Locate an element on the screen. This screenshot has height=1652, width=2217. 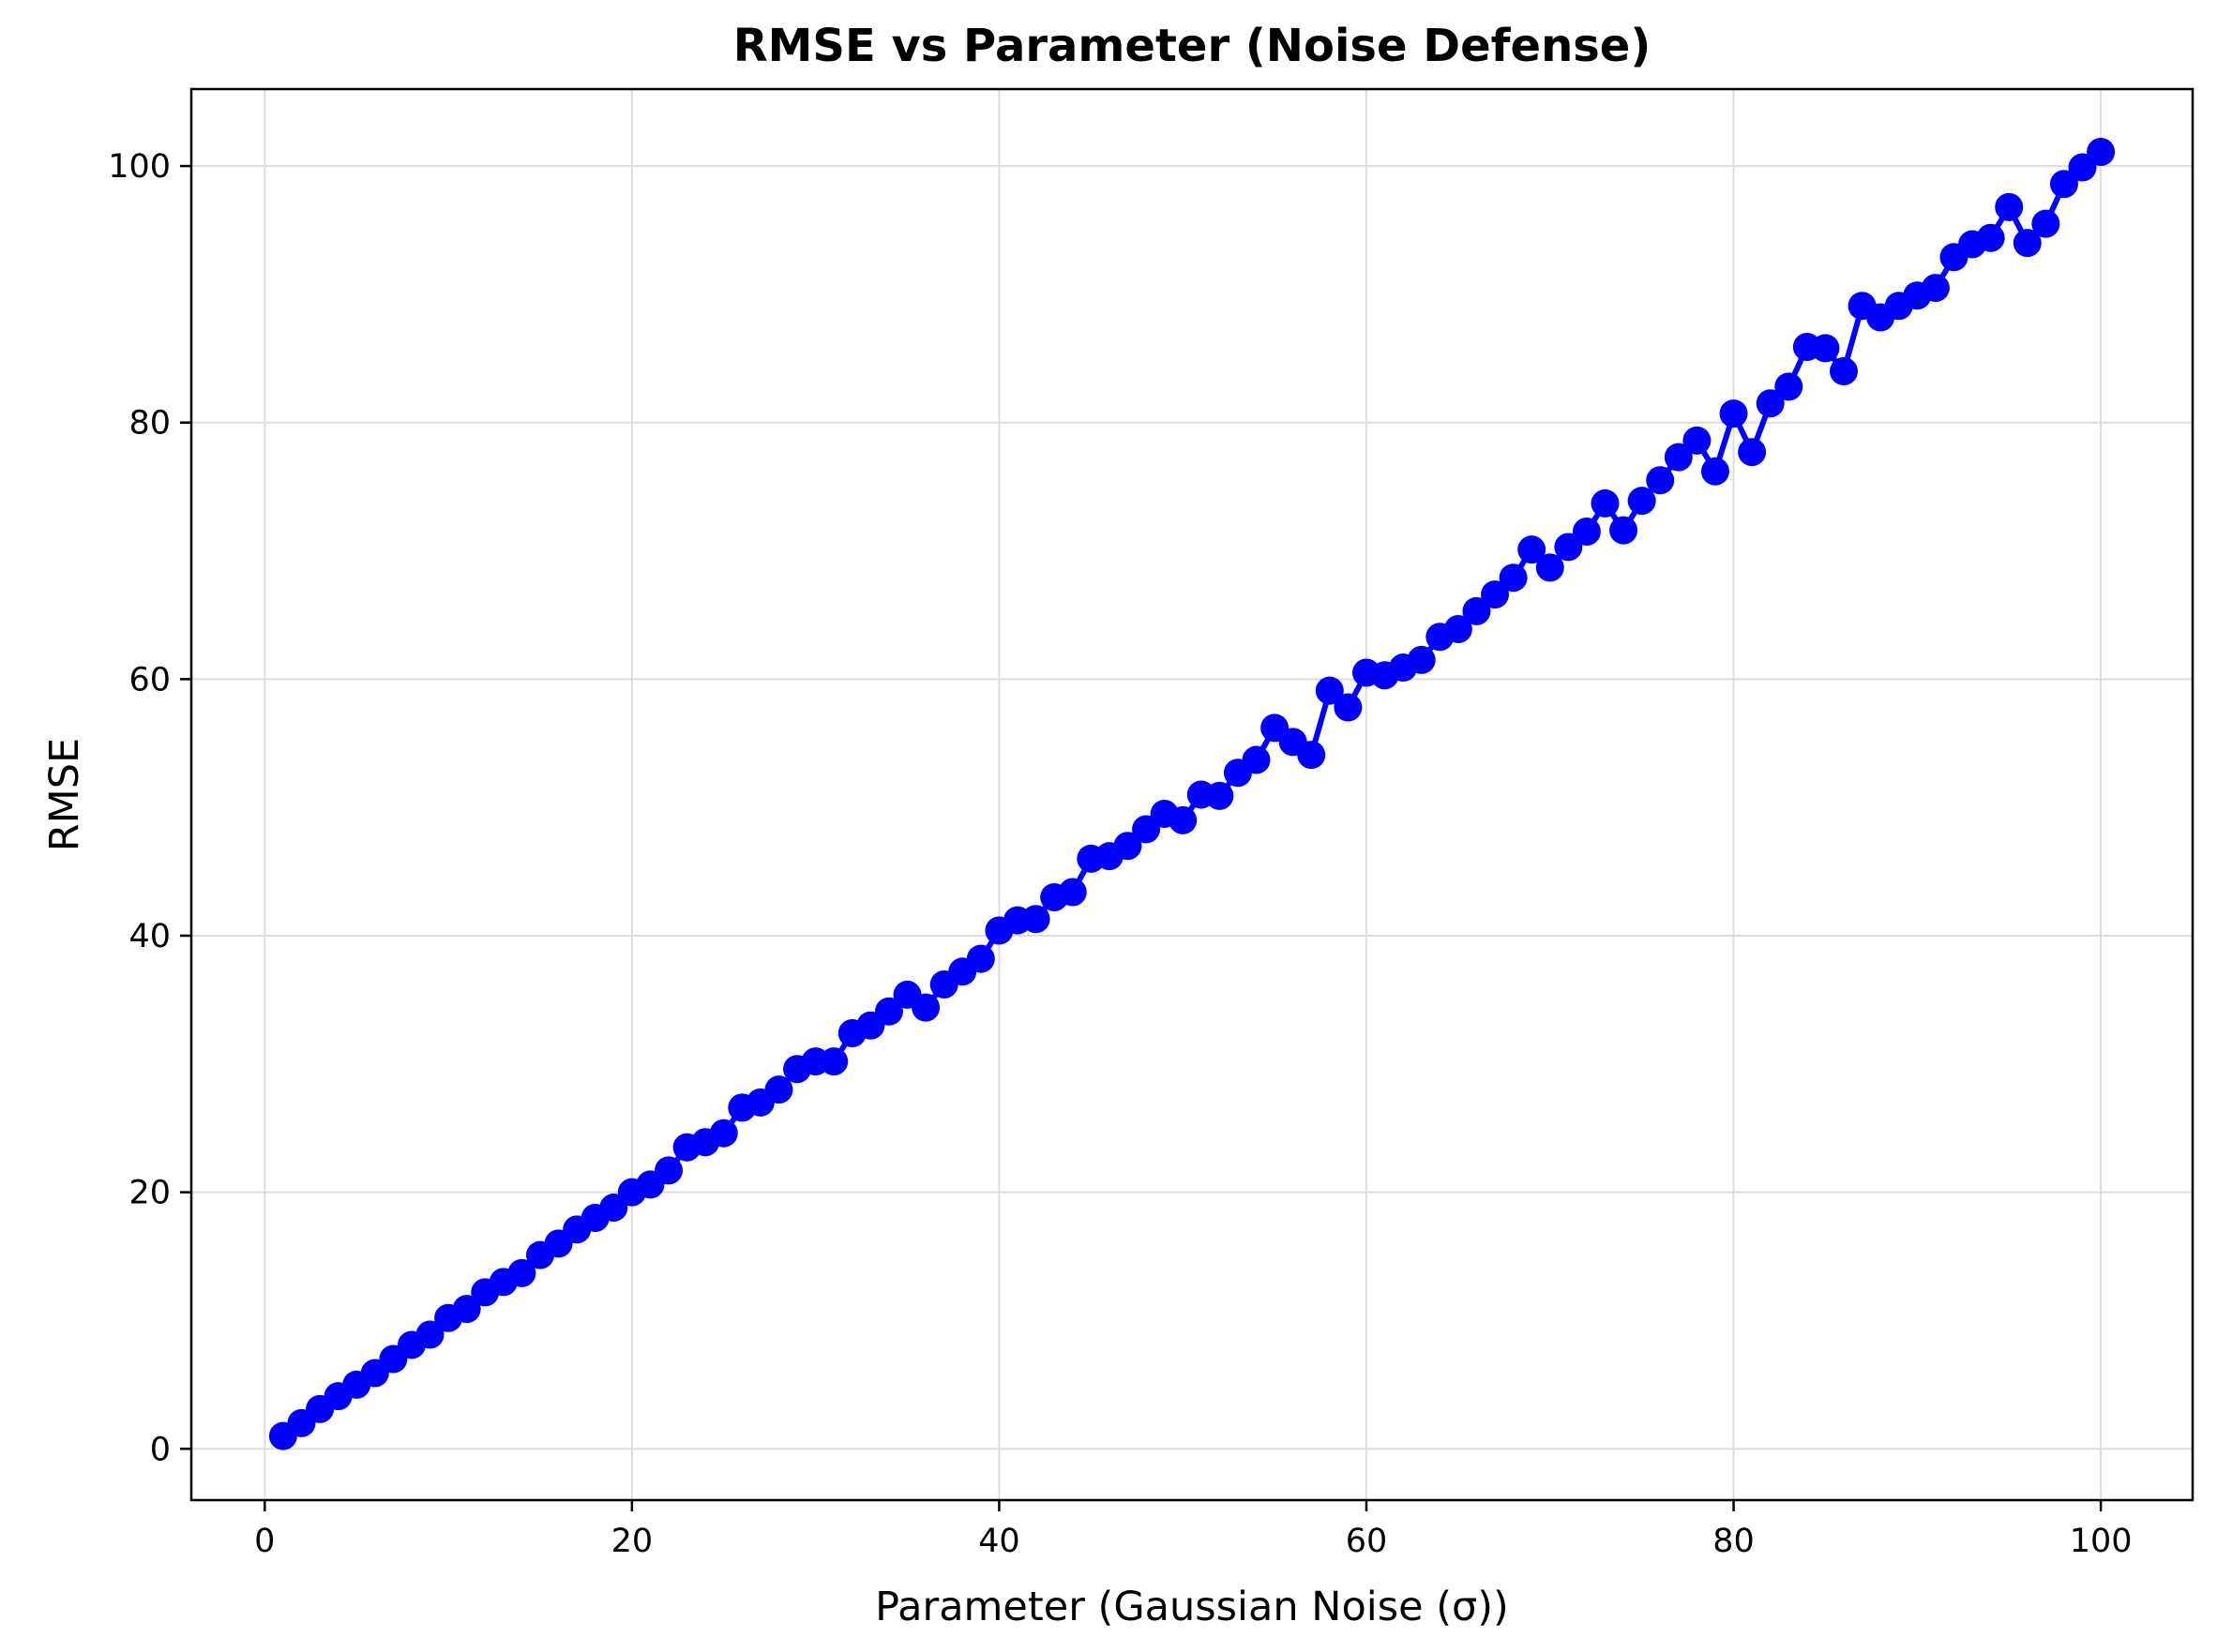
y-tick-label: 80 is located at coordinates (149, 424).